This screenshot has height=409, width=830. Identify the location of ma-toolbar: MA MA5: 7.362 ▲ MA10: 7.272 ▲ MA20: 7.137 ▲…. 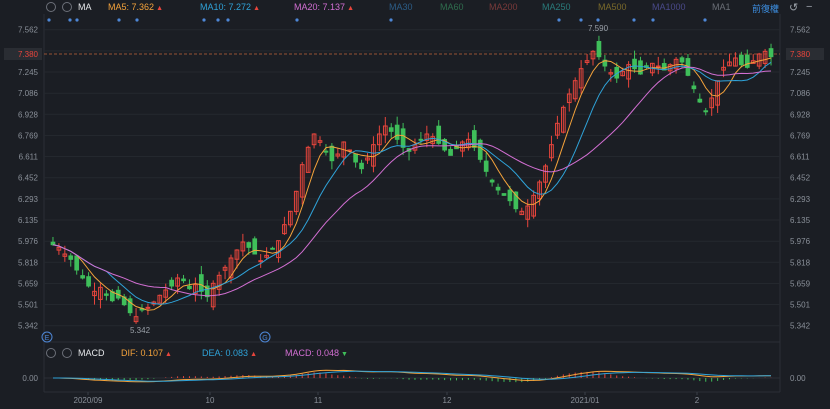
(415, 7).